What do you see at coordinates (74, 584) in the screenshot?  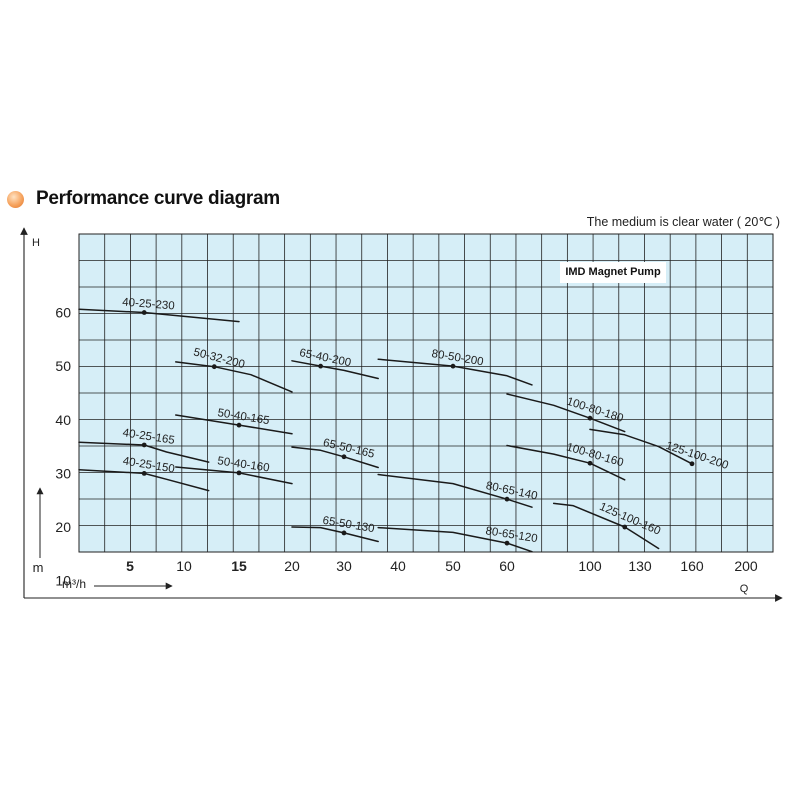 I see `x-unit-label: m³/h` at bounding box center [74, 584].